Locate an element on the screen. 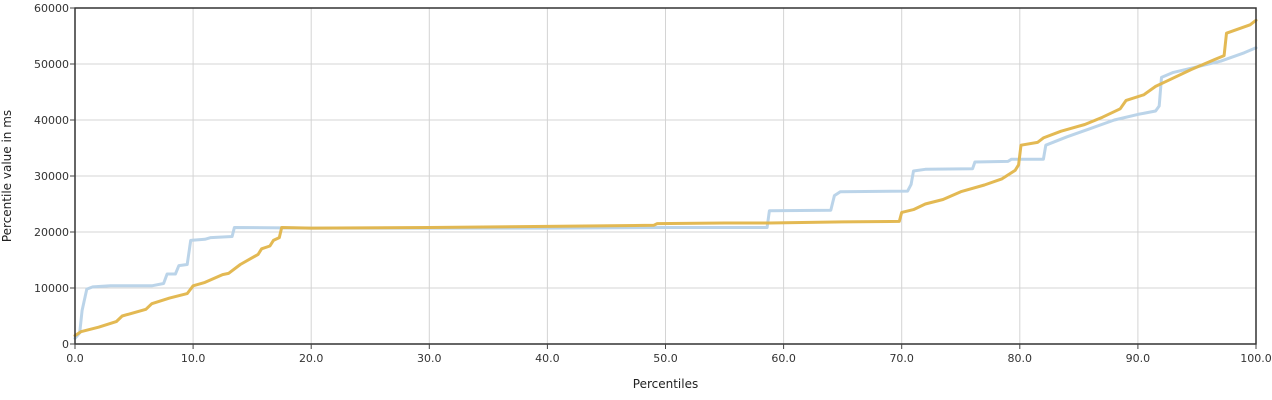  x-tick-label: 40.0 is located at coordinates (547, 358).